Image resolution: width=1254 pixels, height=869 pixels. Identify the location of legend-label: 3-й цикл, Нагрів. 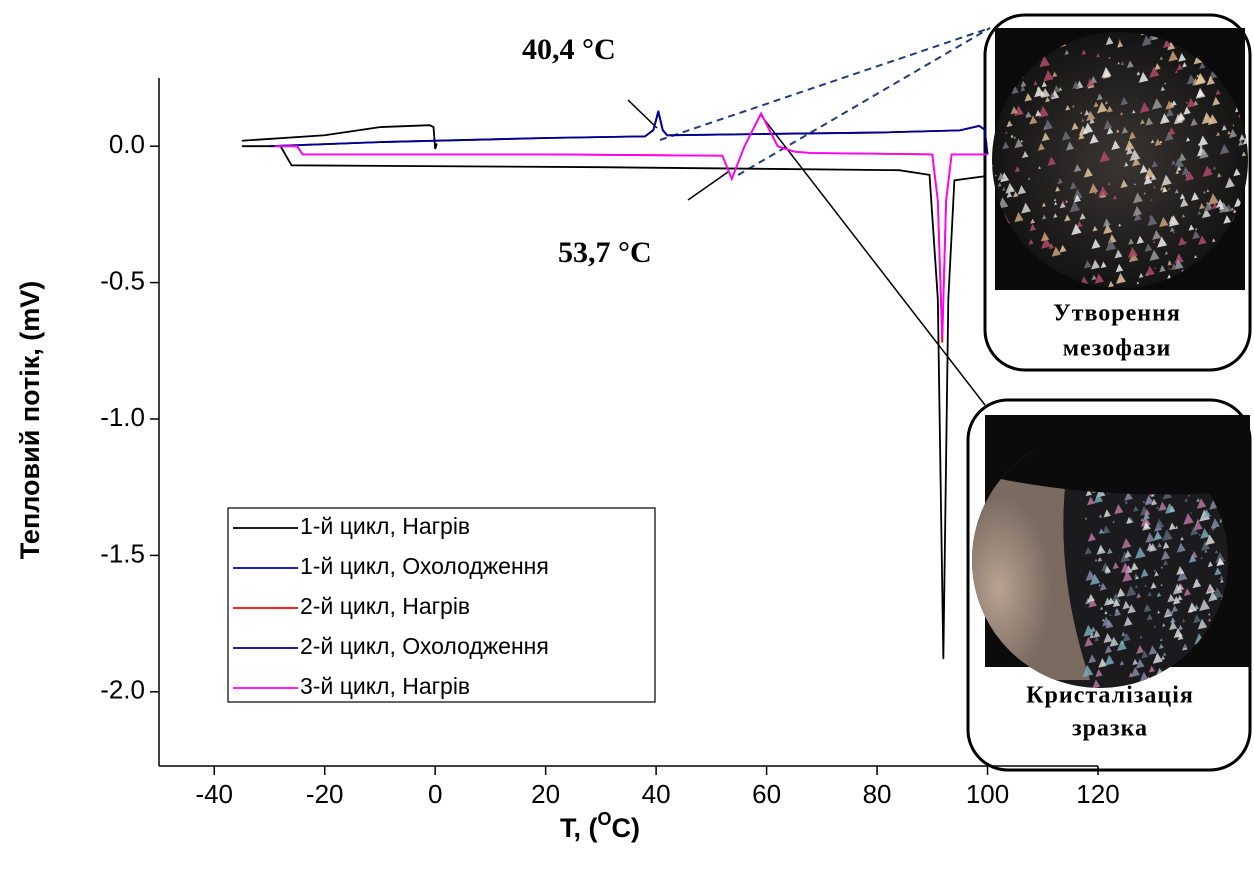
(385, 686).